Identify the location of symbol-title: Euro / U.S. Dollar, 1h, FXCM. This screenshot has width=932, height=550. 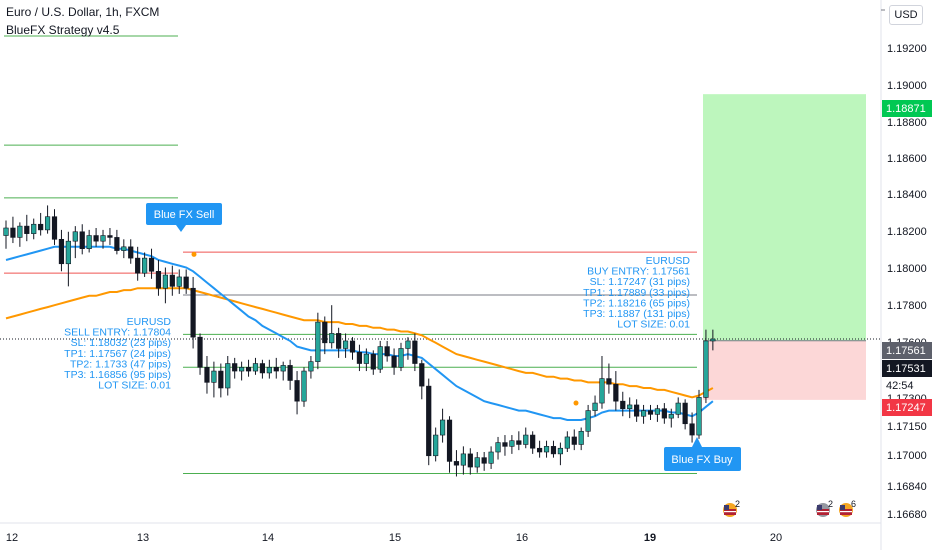
(83, 12).